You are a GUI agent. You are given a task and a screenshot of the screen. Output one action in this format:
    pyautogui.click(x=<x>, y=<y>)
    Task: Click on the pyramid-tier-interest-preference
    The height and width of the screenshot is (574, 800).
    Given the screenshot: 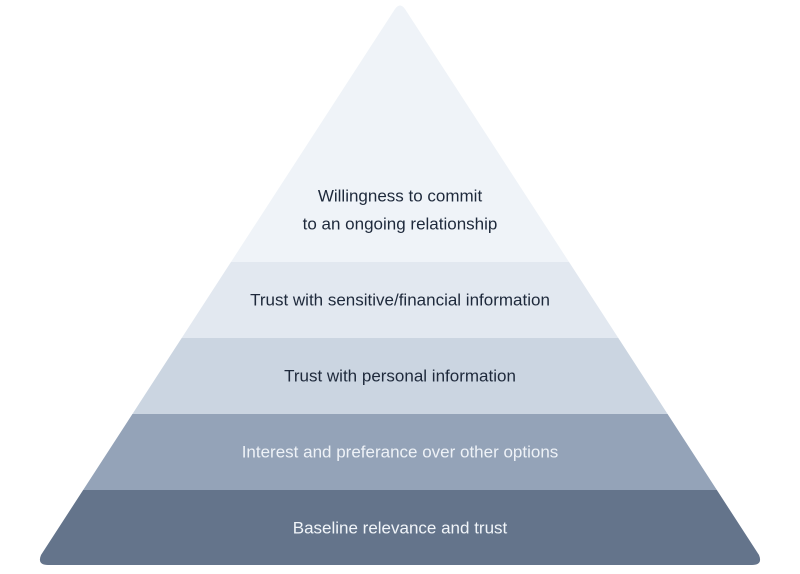 What is the action you would take?
    pyautogui.click(x=400, y=452)
    